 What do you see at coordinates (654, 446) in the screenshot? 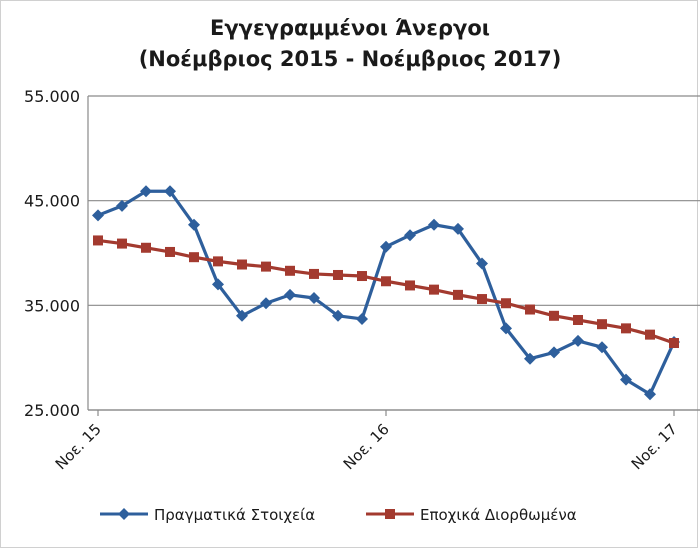
I see `x-tick-label: Νοε. 17` at bounding box center [654, 446].